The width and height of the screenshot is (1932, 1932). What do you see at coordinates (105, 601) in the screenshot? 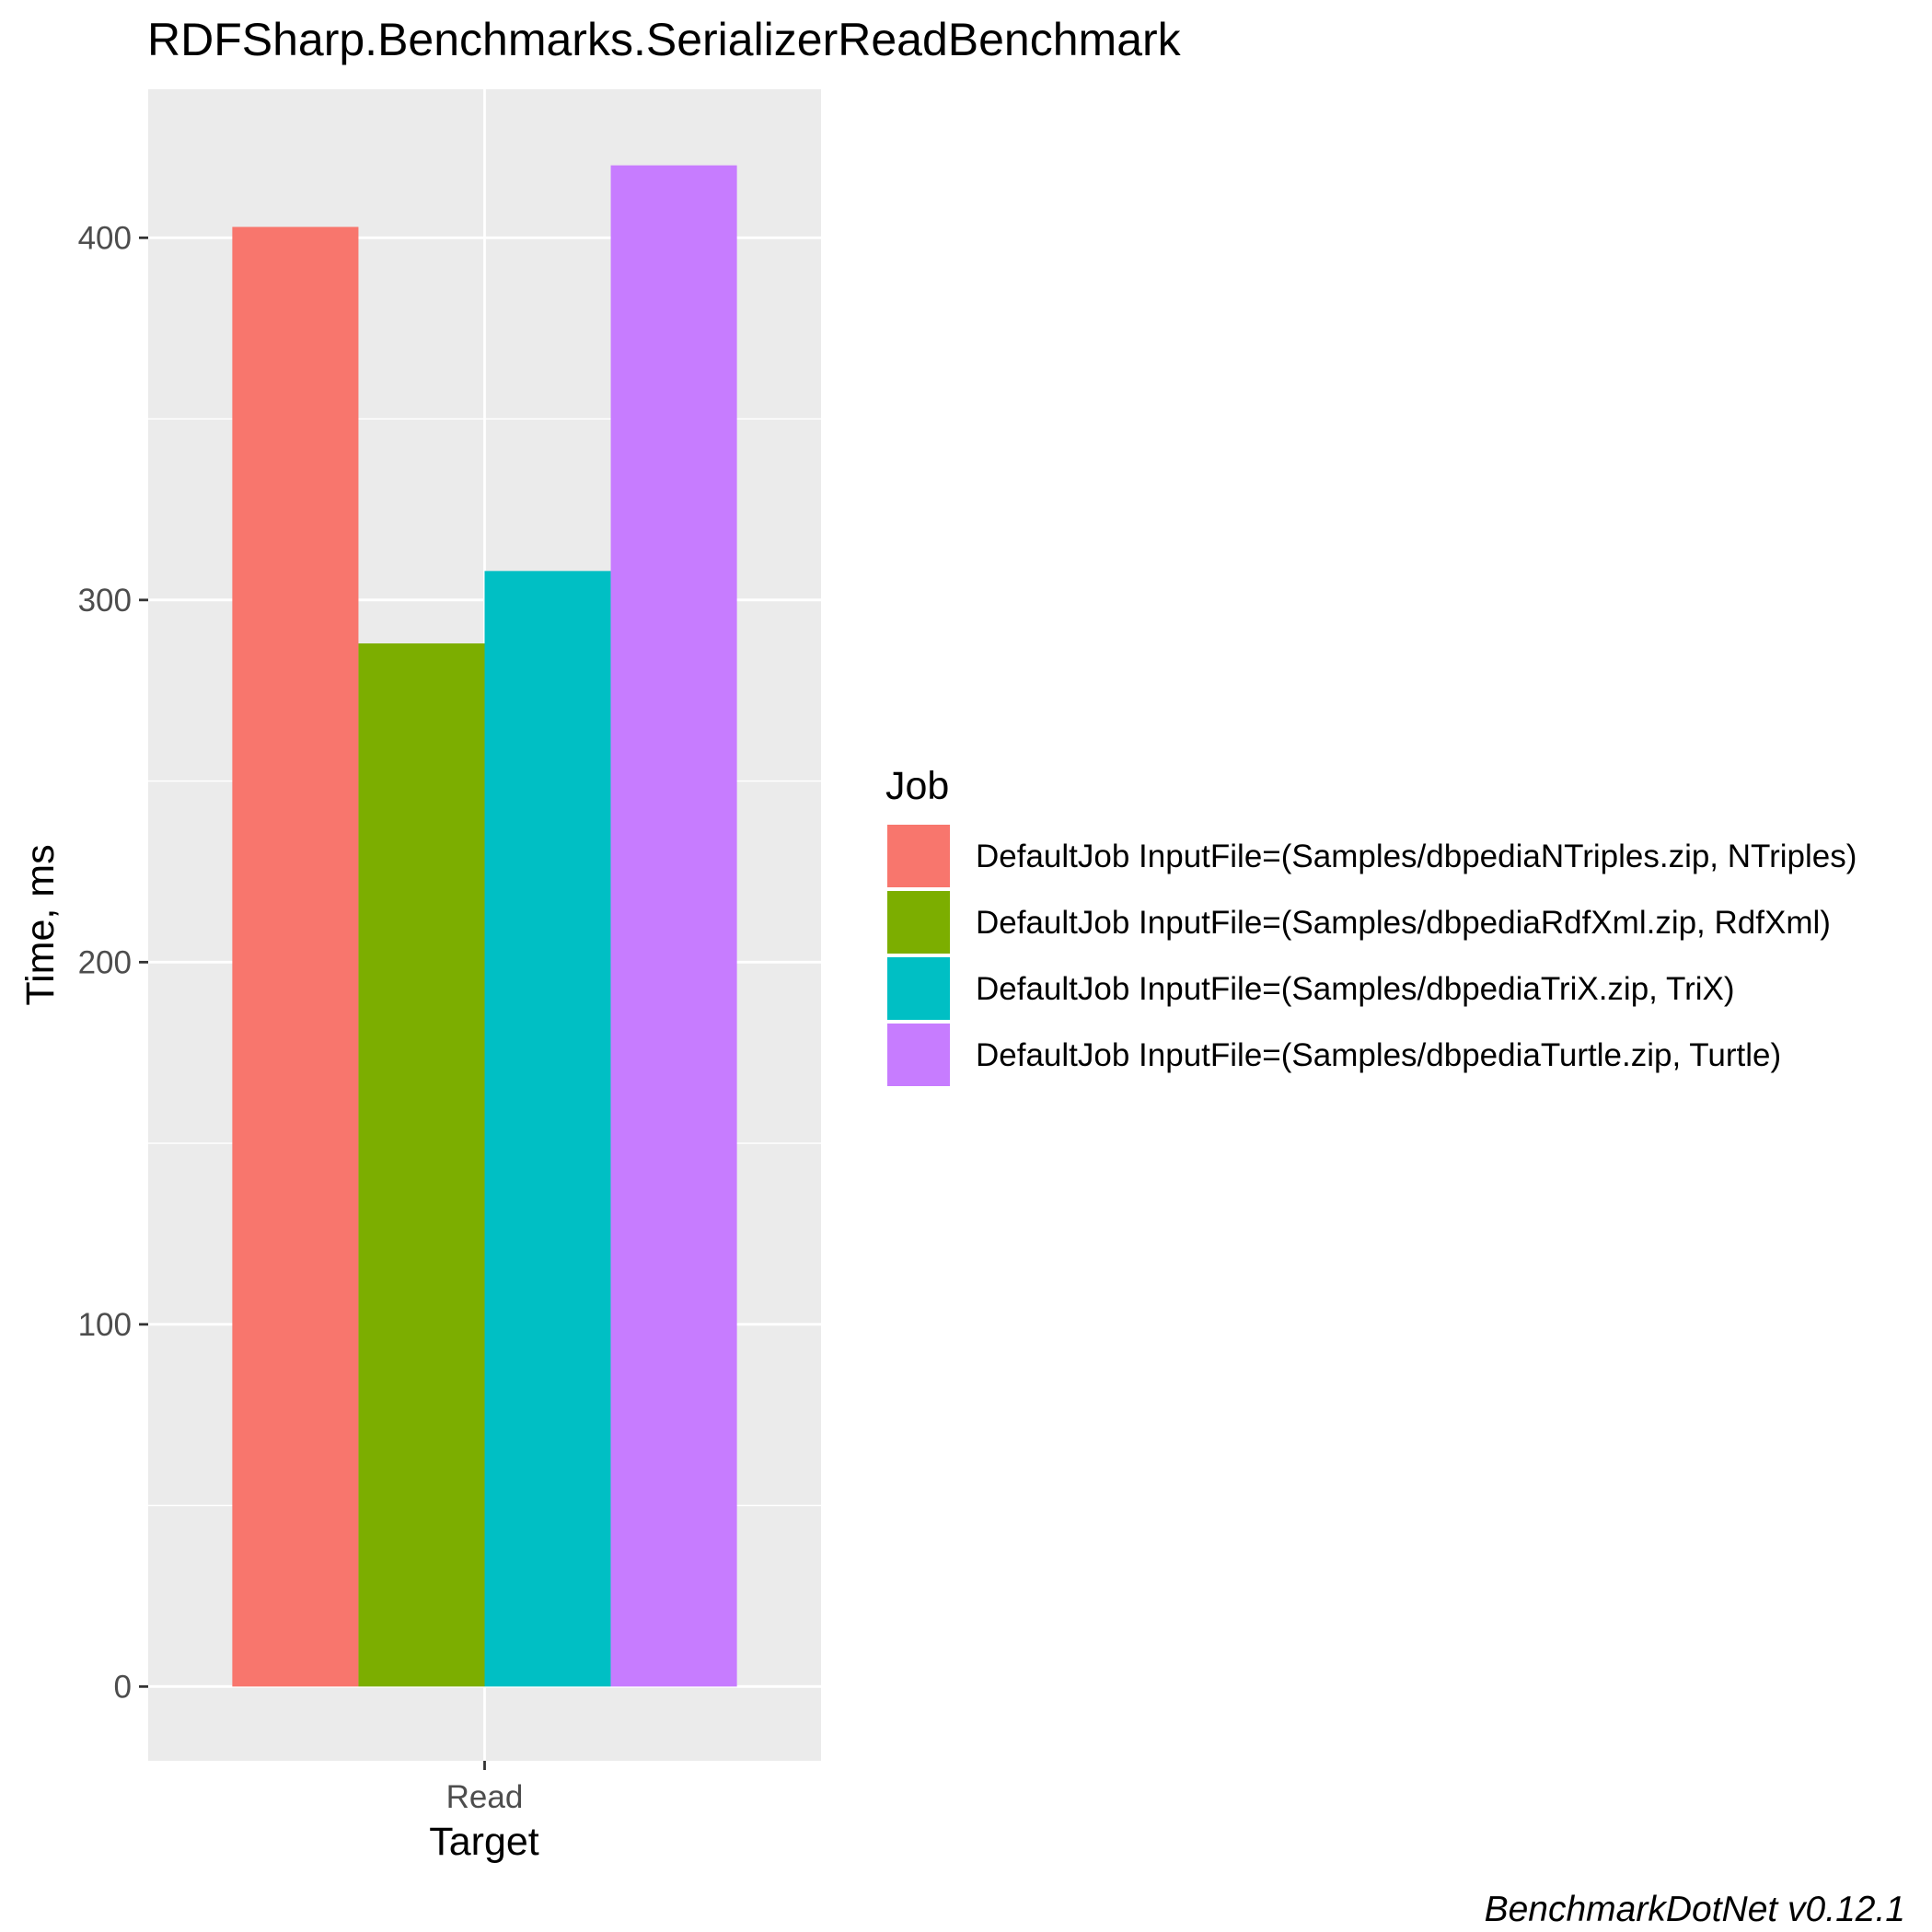
I see `y-tick-label: 300` at bounding box center [105, 601].